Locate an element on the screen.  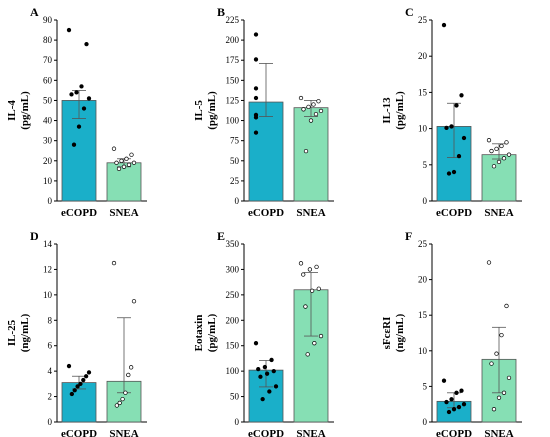
y-tick-label: 6 is located at coordinates (50, 346).